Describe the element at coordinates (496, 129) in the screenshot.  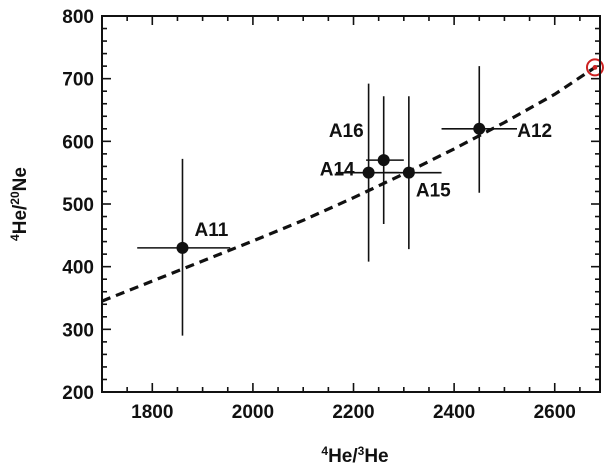
I see `data-point-a12: A12` at that location.